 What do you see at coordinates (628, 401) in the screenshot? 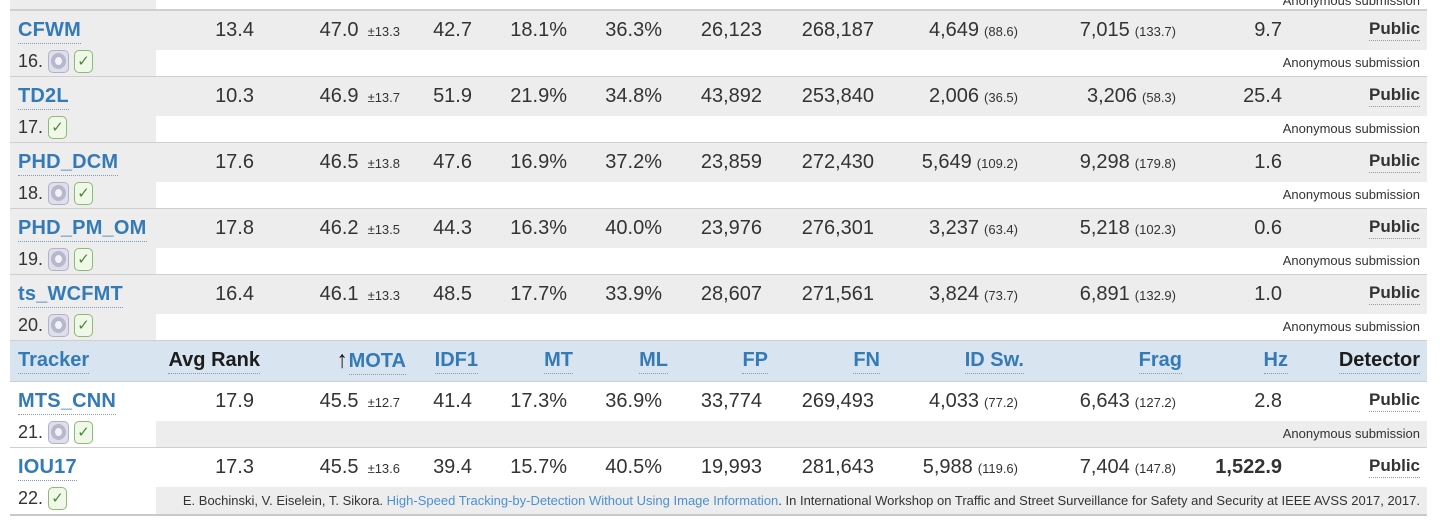
I see `ml-cell: 36.9%` at bounding box center [628, 401].